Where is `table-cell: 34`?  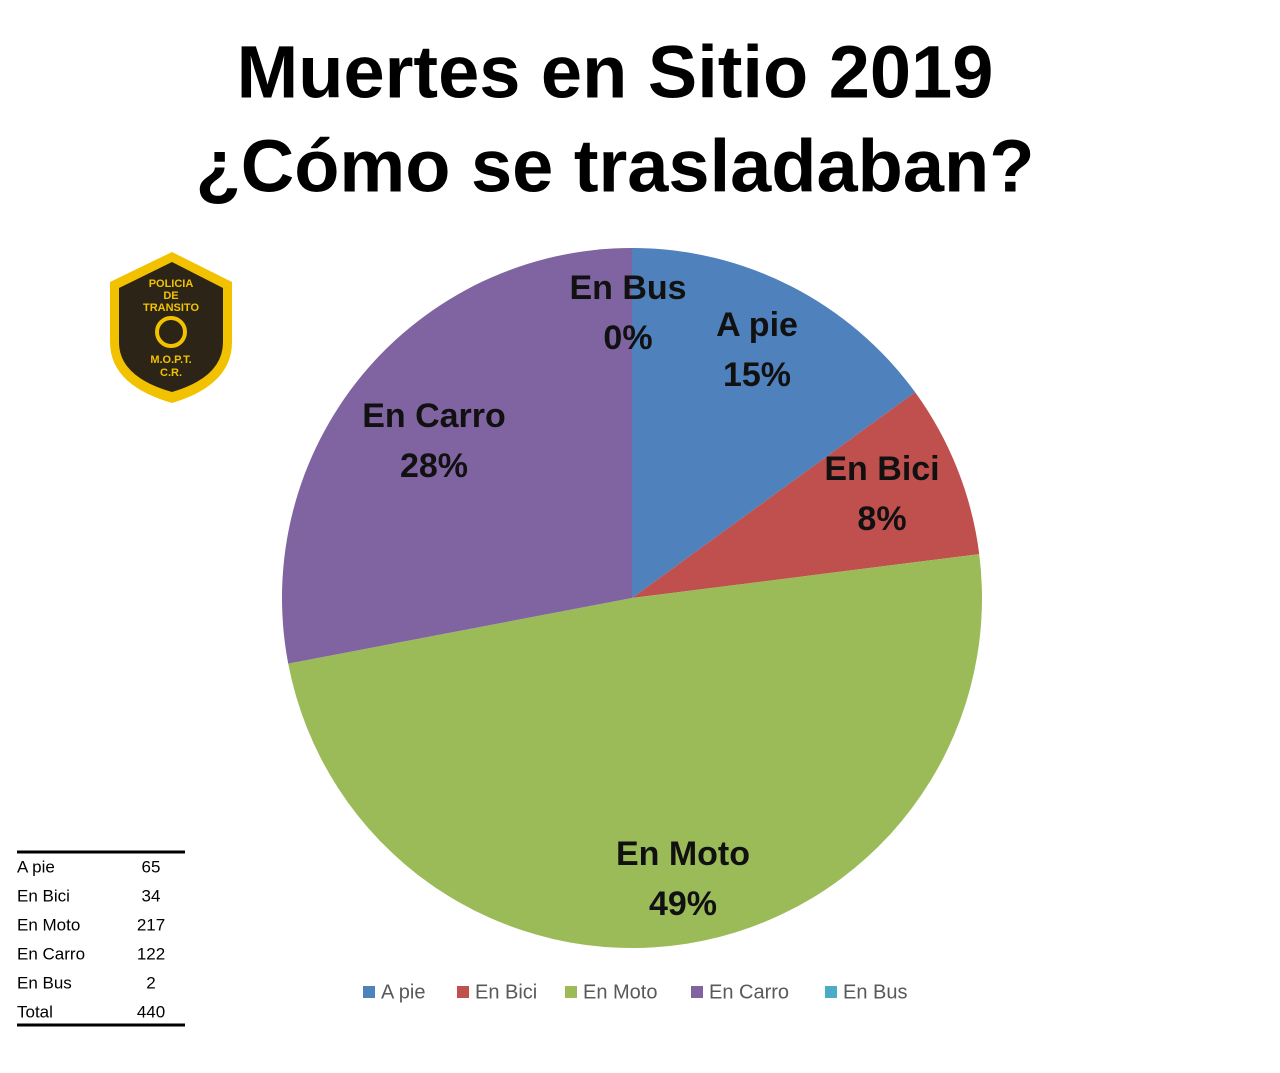
table-cell: 34 is located at coordinates (151, 895).